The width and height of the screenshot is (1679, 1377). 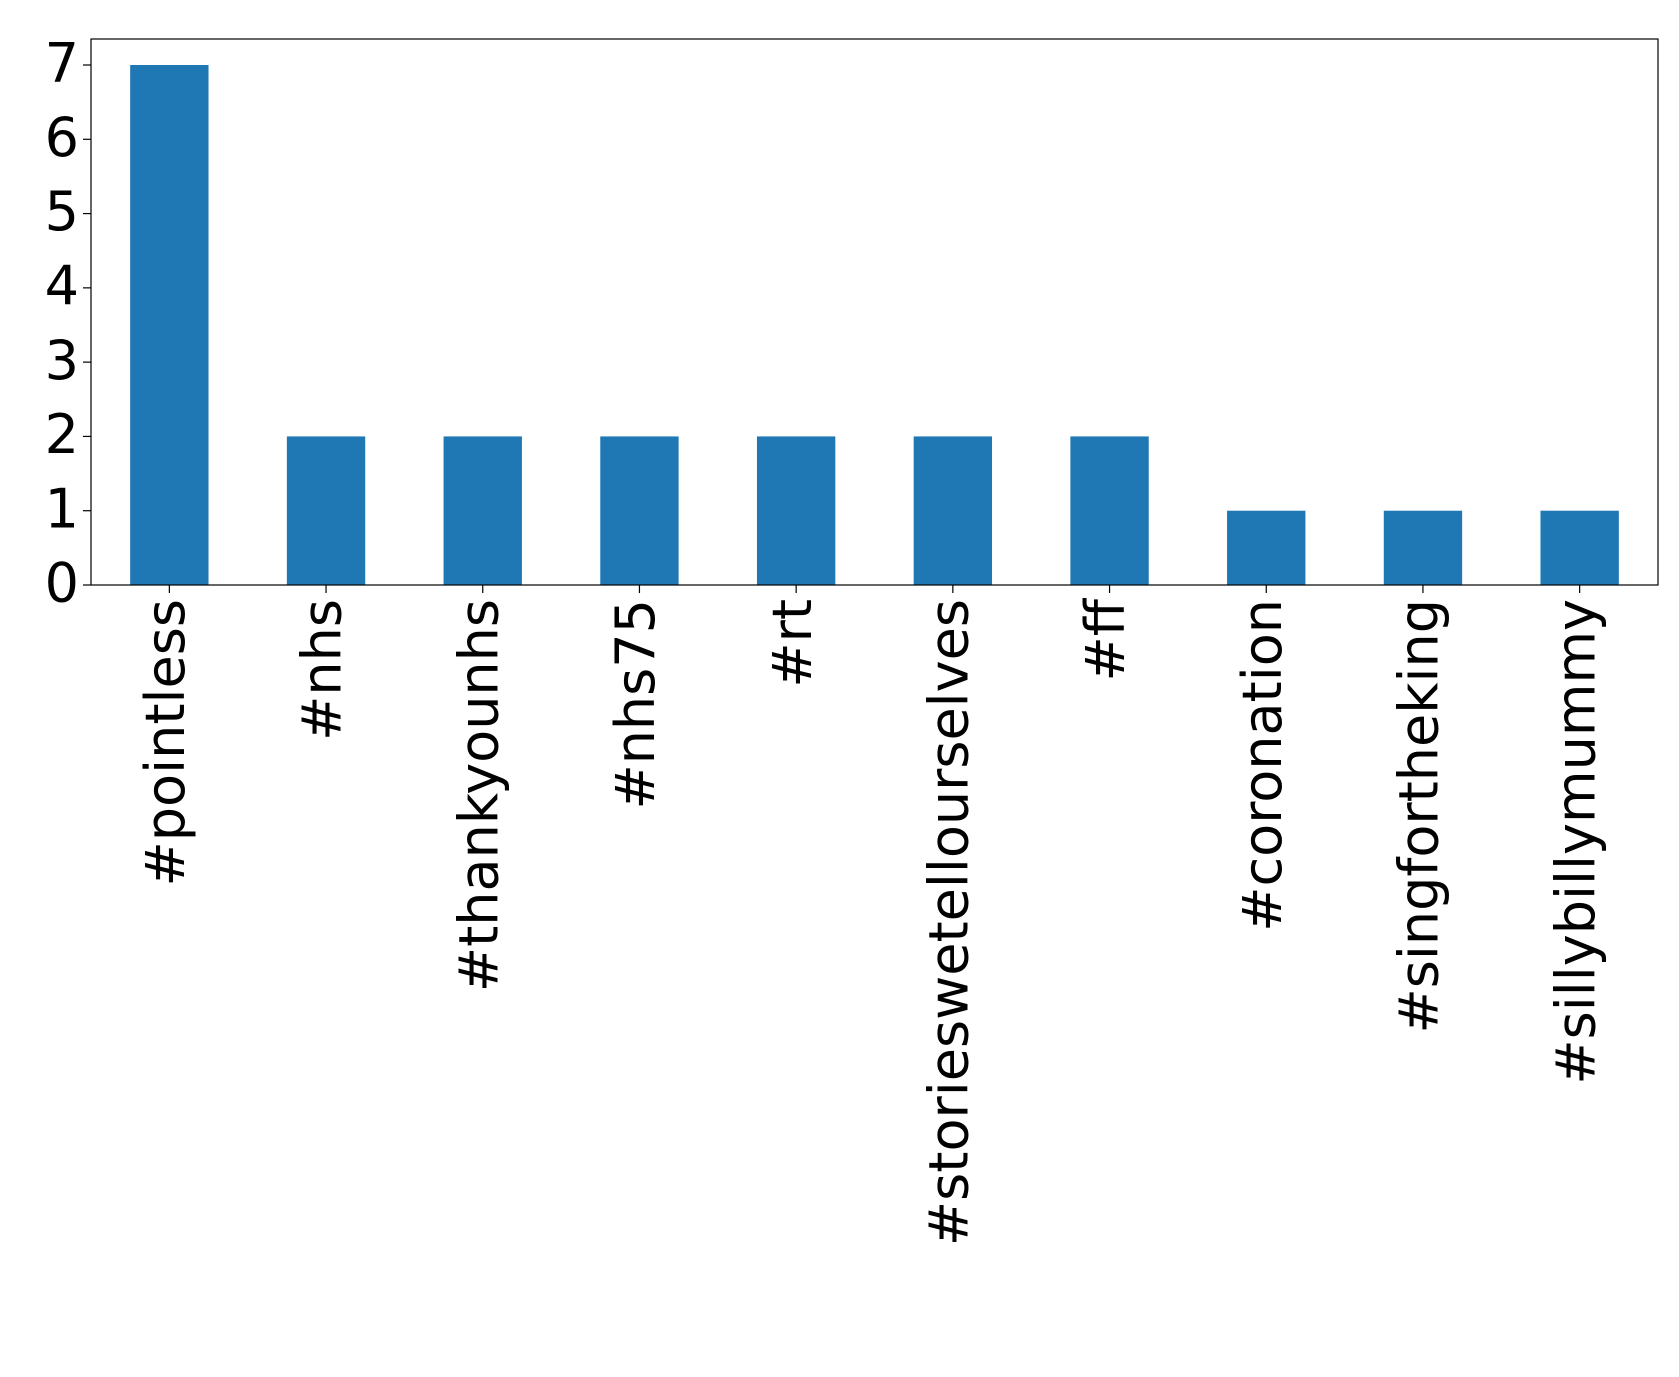 What do you see at coordinates (948, 922) in the screenshot?
I see `x-tick-label: #storieswetellourselves` at bounding box center [948, 922].